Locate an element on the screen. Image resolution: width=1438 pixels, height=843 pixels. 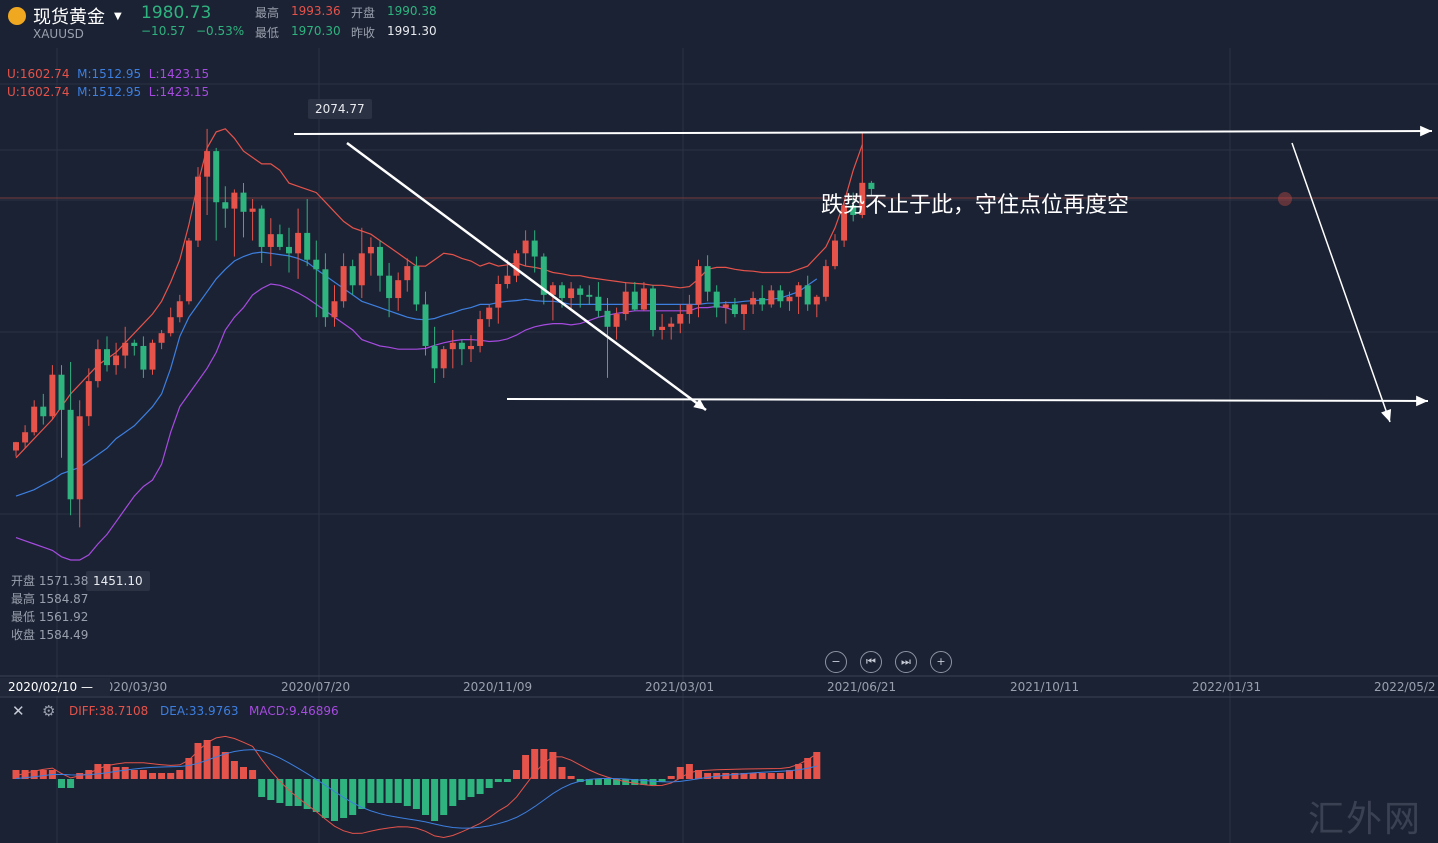
high-label: 最高 is located at coordinates (267, 13).